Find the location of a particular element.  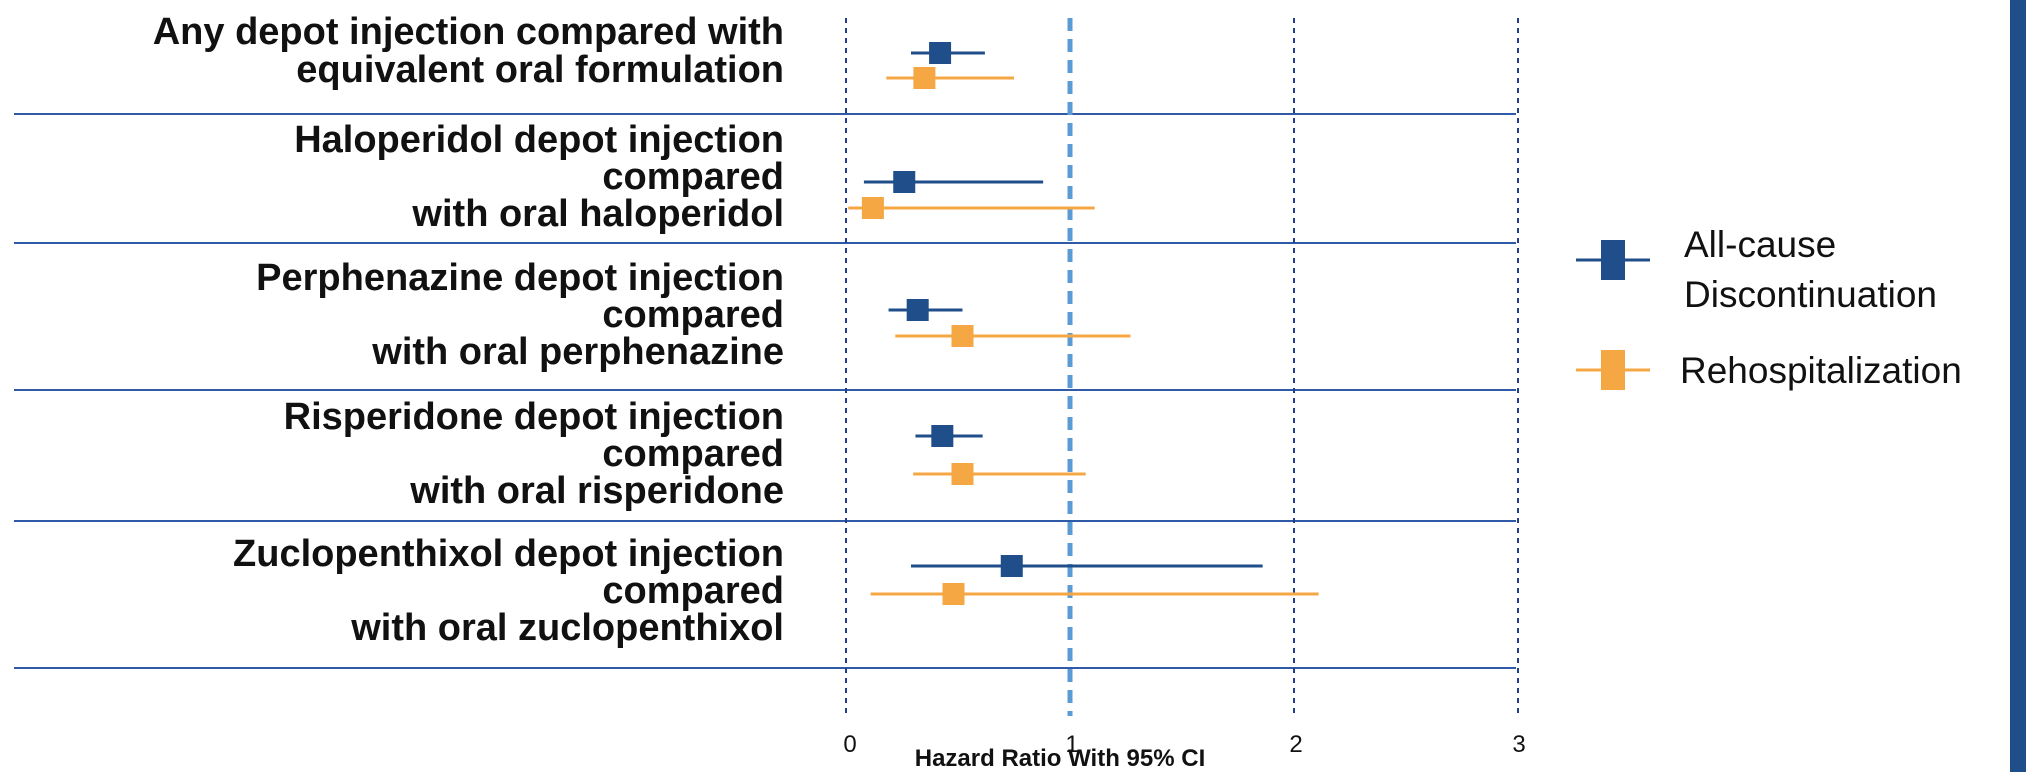

x-tick-label: 0 is located at coordinates (849, 744).